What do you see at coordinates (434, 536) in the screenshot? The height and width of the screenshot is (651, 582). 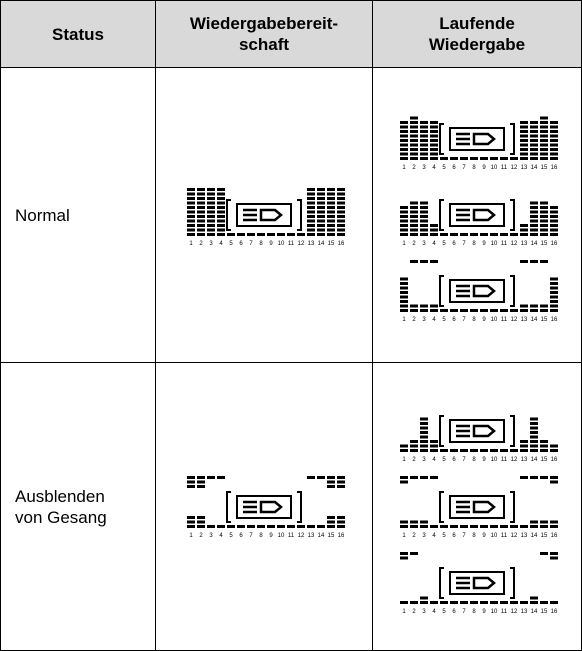 I see `segment-number: 4` at bounding box center [434, 536].